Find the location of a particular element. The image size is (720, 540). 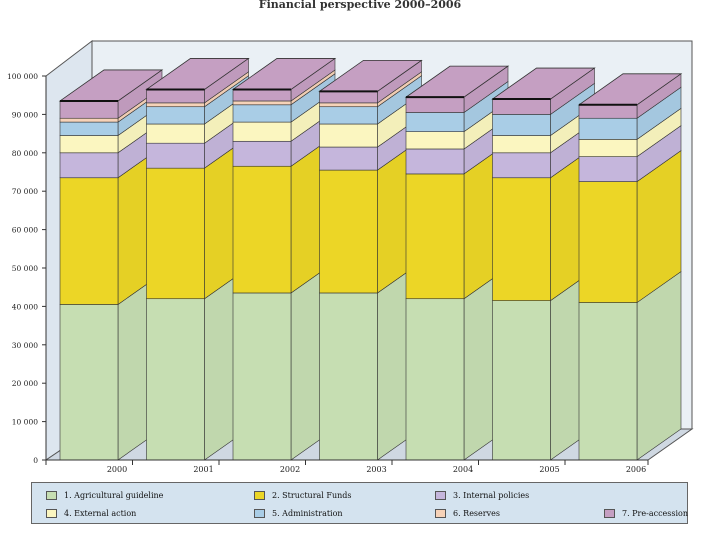

legend-entry: 3. Internal policies is located at coordinates (482, 495).